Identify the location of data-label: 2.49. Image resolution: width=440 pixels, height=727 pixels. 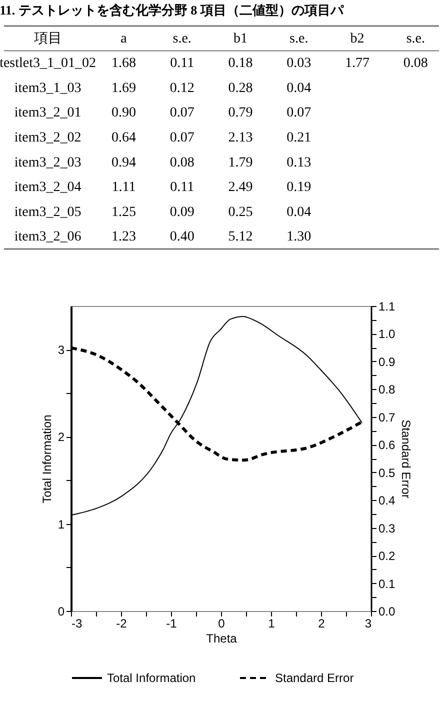
(240, 188).